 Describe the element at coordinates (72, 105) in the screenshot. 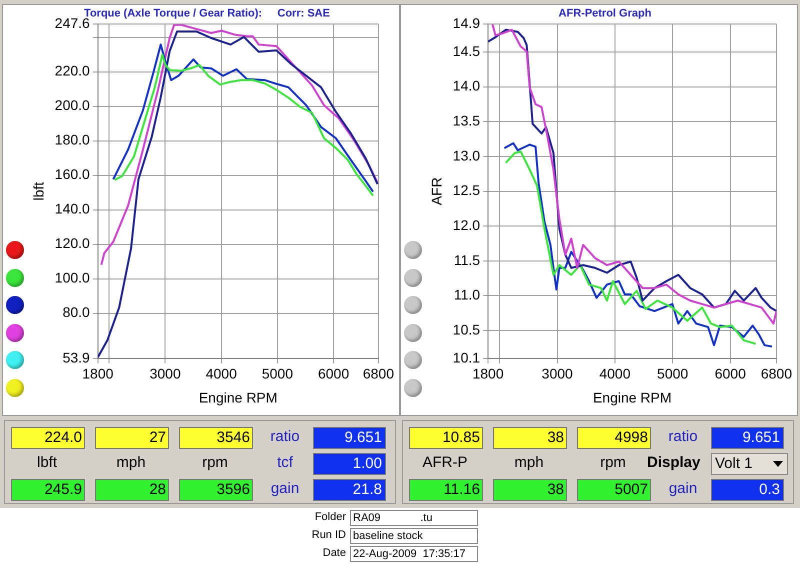

I see `y-tick-label: 200.0` at that location.